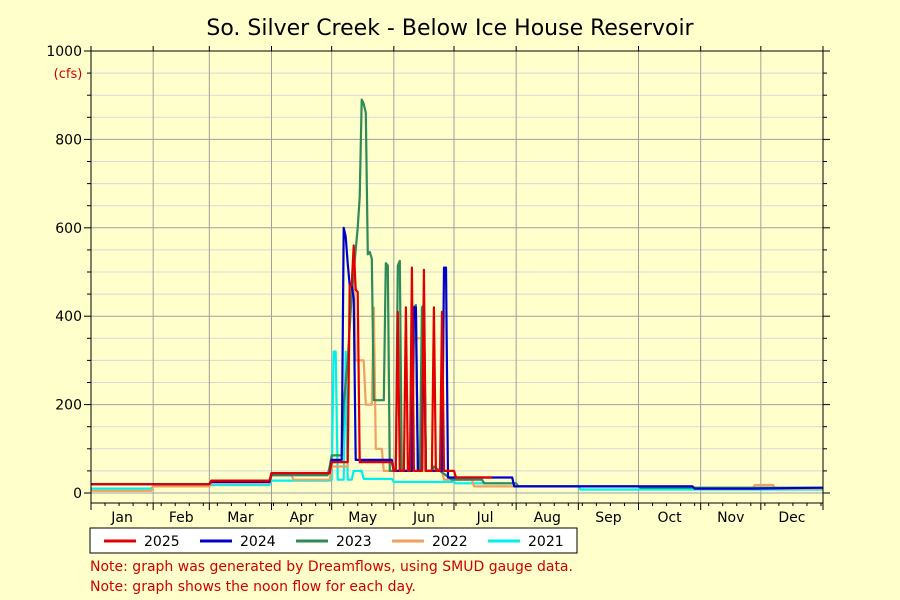 This screenshot has height=600, width=900. I want to click on legend-label-2022: 2022, so click(450, 542).